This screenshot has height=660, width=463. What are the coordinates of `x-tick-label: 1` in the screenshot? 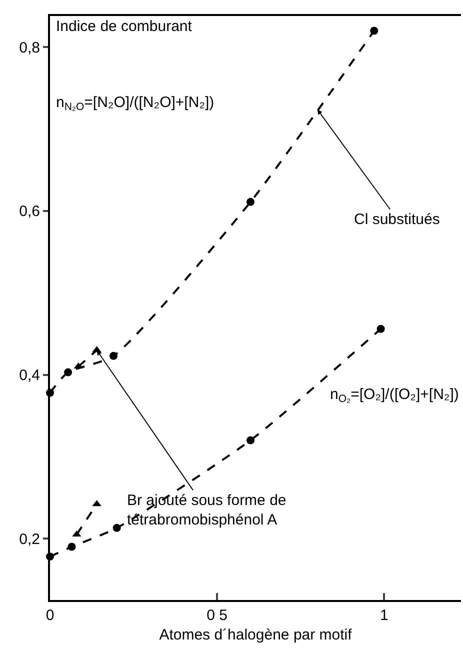 It's located at (384, 615).